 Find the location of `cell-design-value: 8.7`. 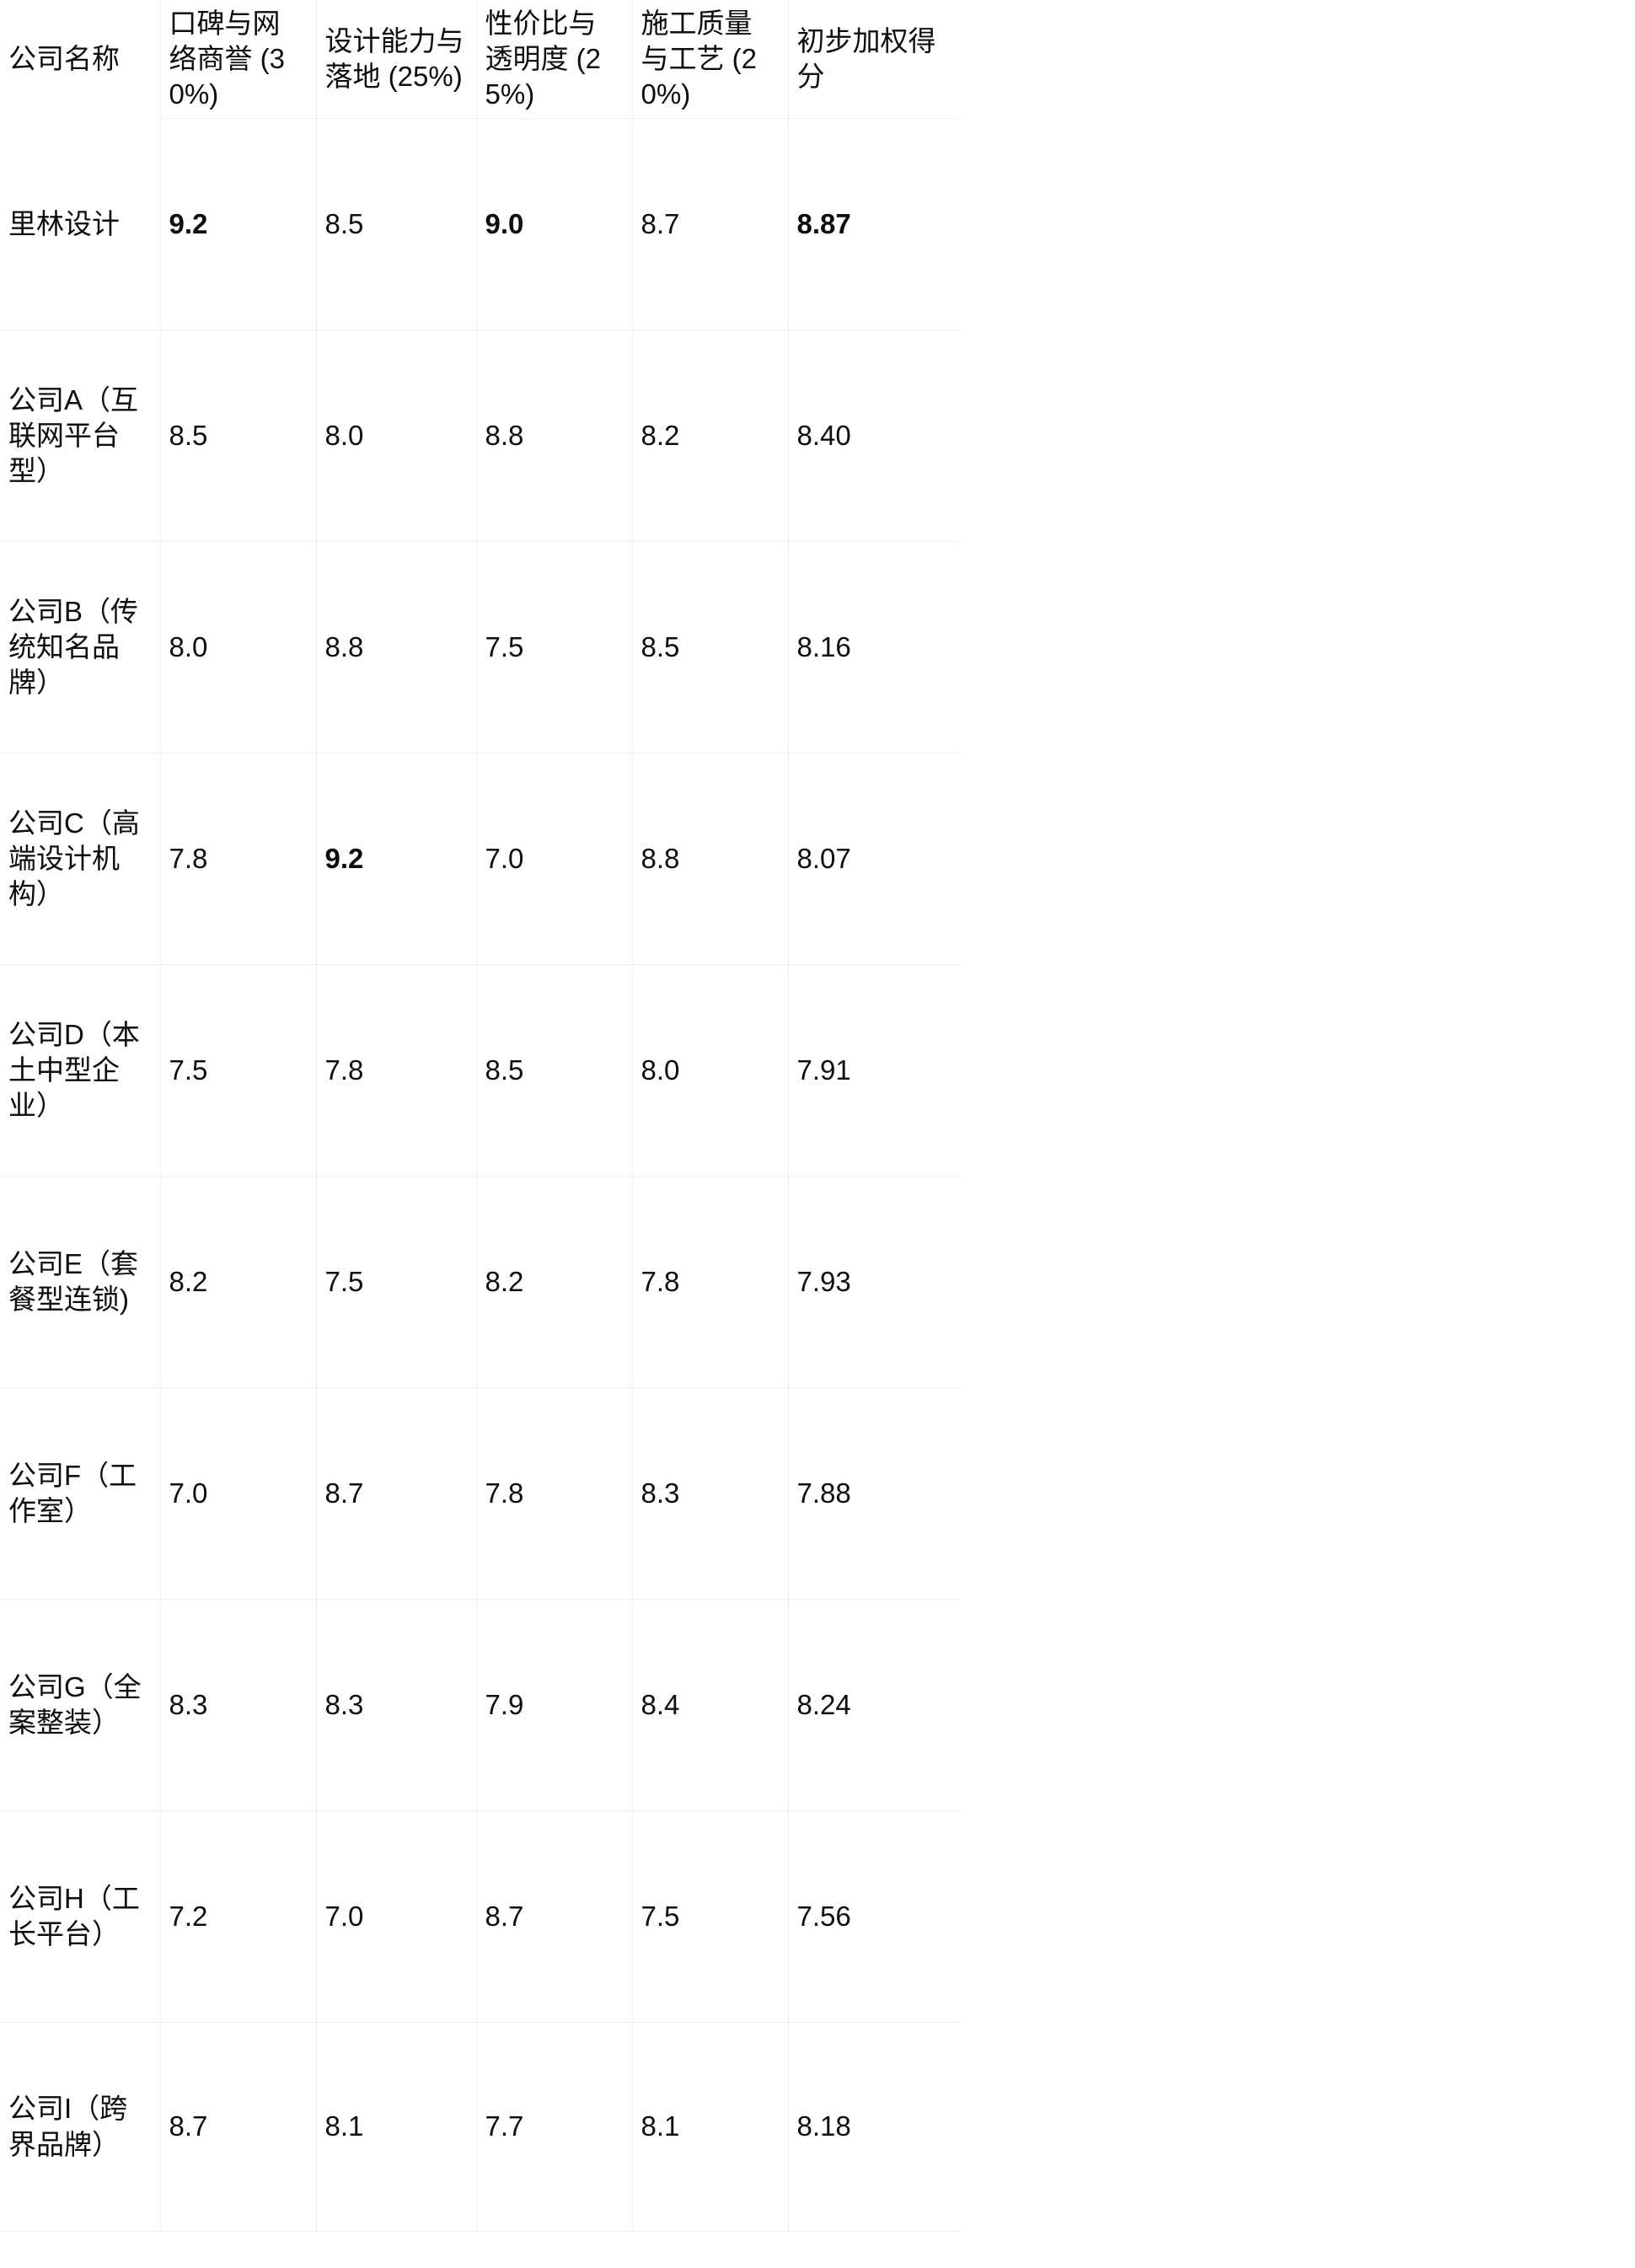

cell-design-value: 8.7 is located at coordinates (344, 1493).